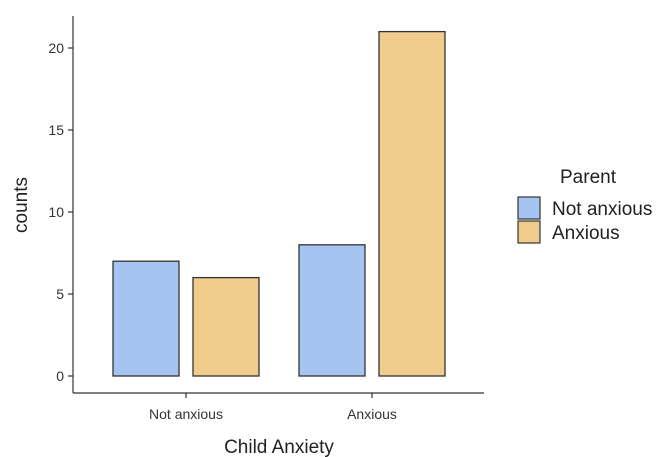 The image size is (672, 457). I want to click on bar-anxious-anxious, so click(412, 203).